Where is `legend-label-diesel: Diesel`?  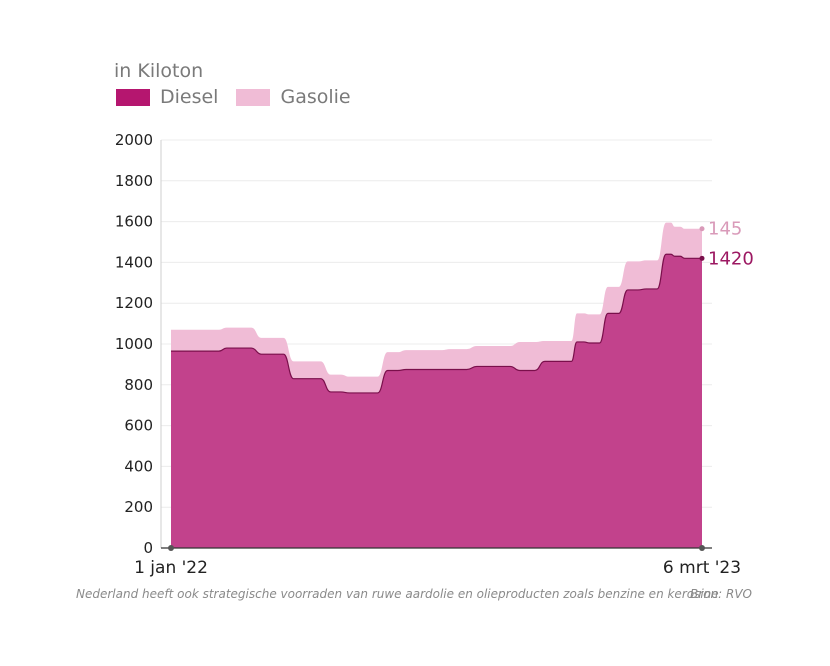
legend-label-diesel: Diesel is located at coordinates (189, 97).